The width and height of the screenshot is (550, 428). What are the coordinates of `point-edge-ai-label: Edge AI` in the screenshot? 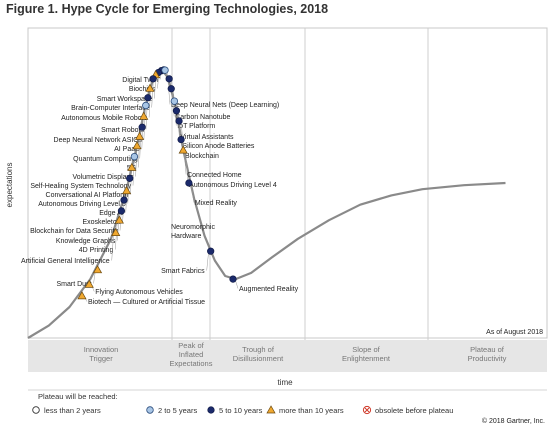 It's located at (111, 213).